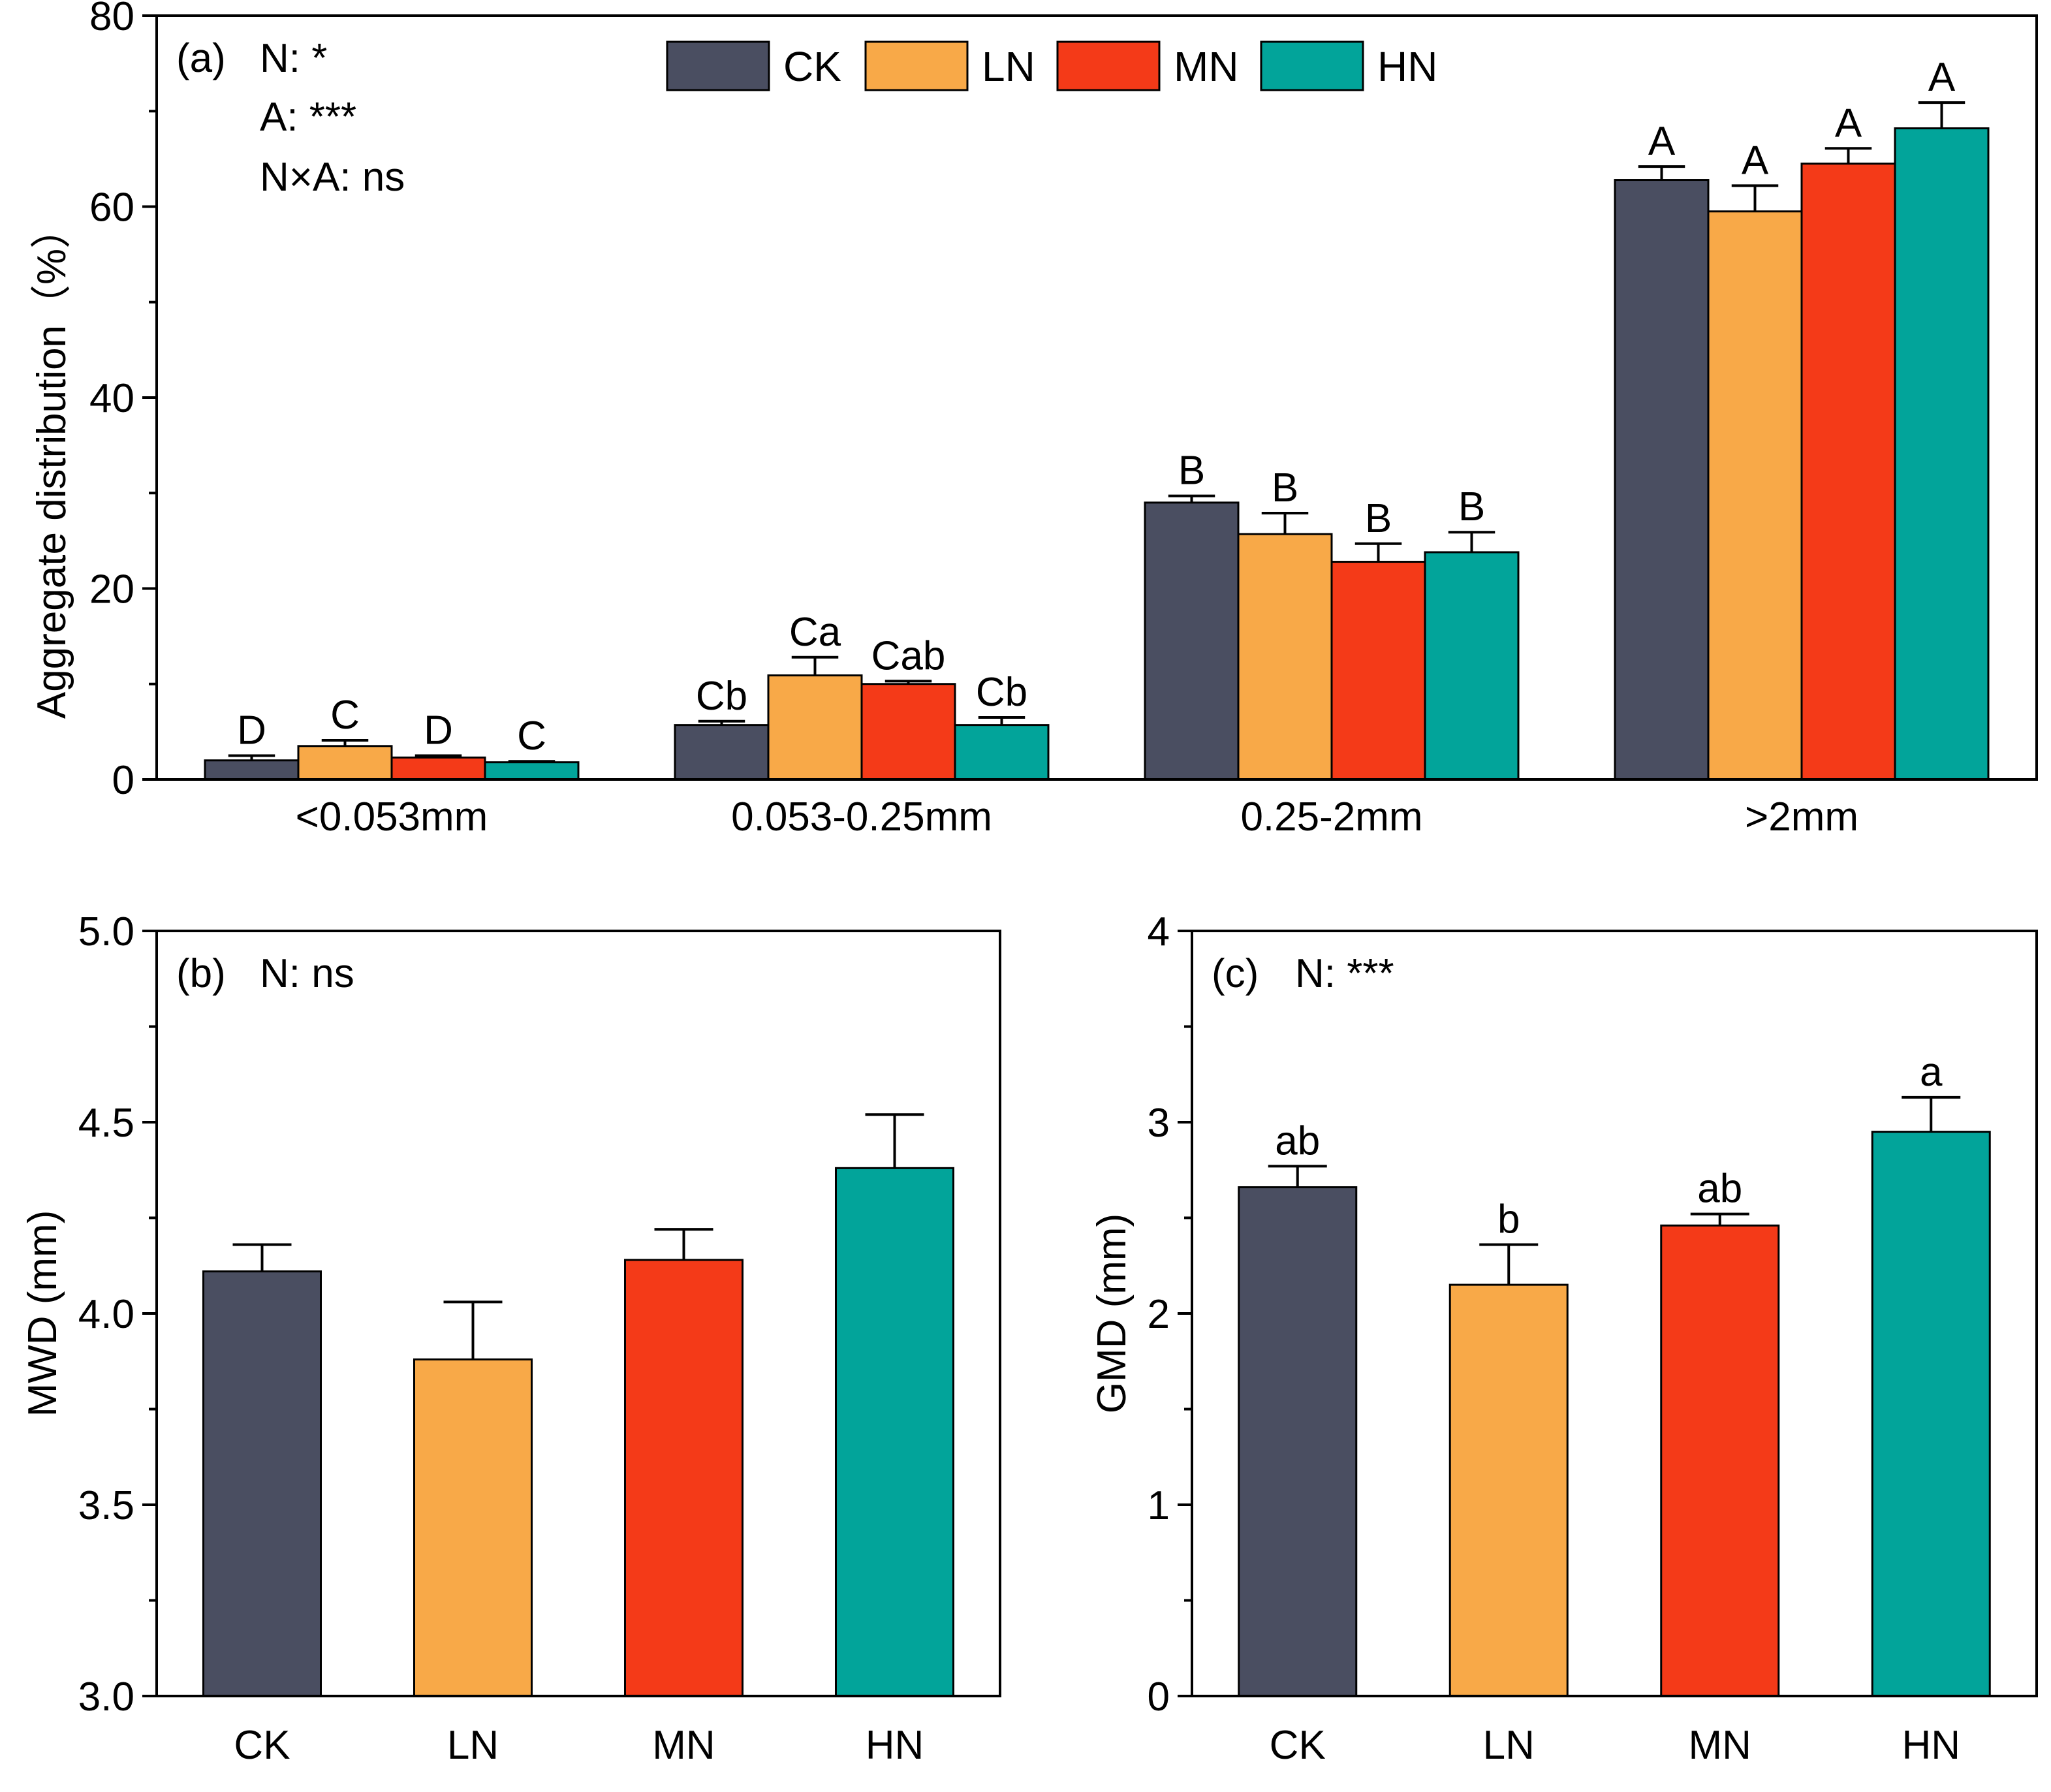  Describe the element at coordinates (916, 65) in the screenshot. I see `legend-swatch-ln` at that location.